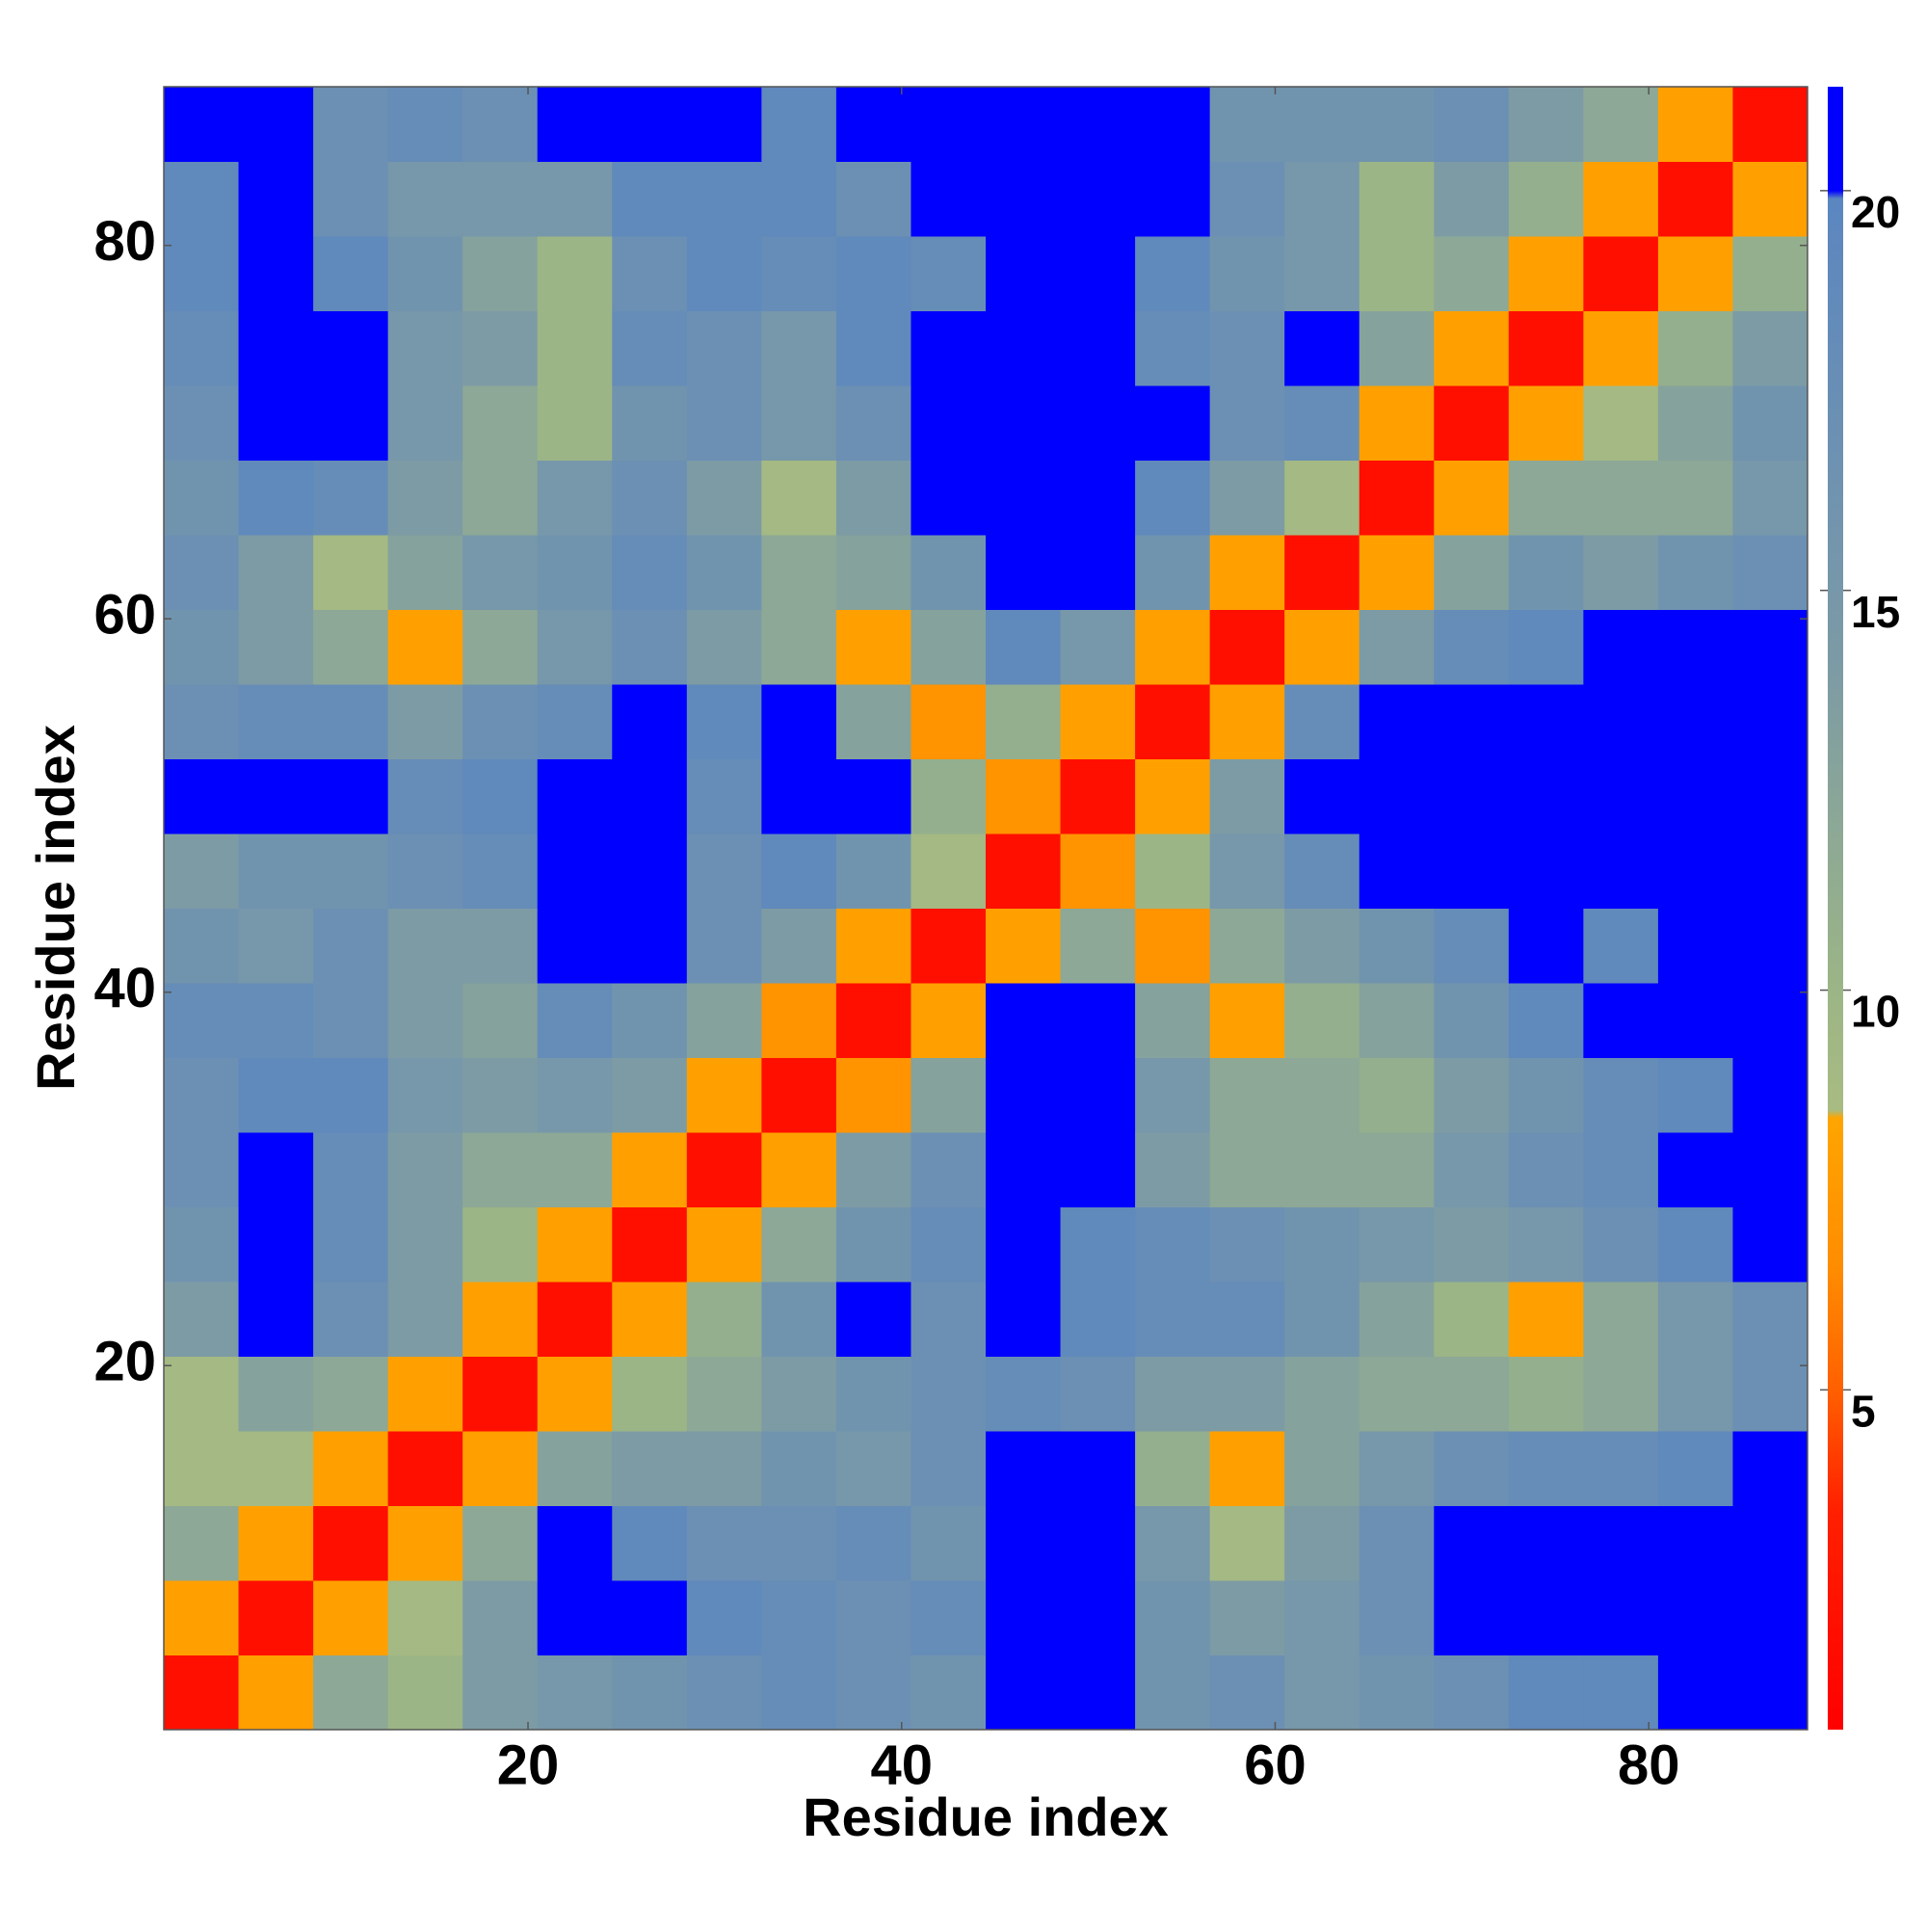 The width and height of the screenshot is (1927, 1932). What do you see at coordinates (1275, 1765) in the screenshot?
I see `x-tick-label: 60` at bounding box center [1275, 1765].